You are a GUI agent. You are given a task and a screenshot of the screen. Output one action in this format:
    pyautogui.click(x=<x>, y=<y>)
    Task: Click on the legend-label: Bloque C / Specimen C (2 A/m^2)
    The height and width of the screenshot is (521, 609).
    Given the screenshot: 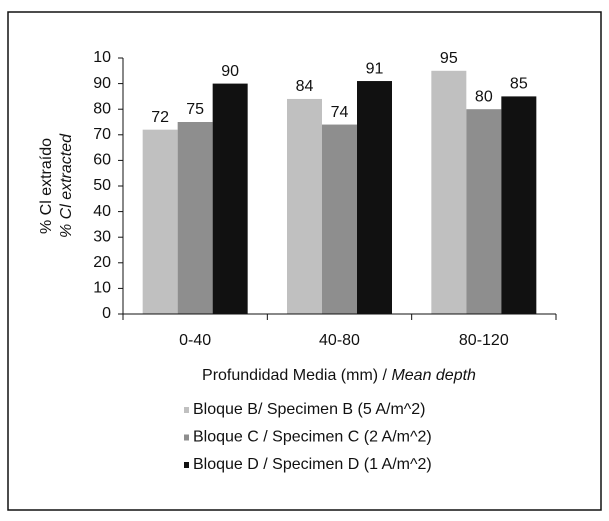 What is the action you would take?
    pyautogui.click(x=312, y=437)
    